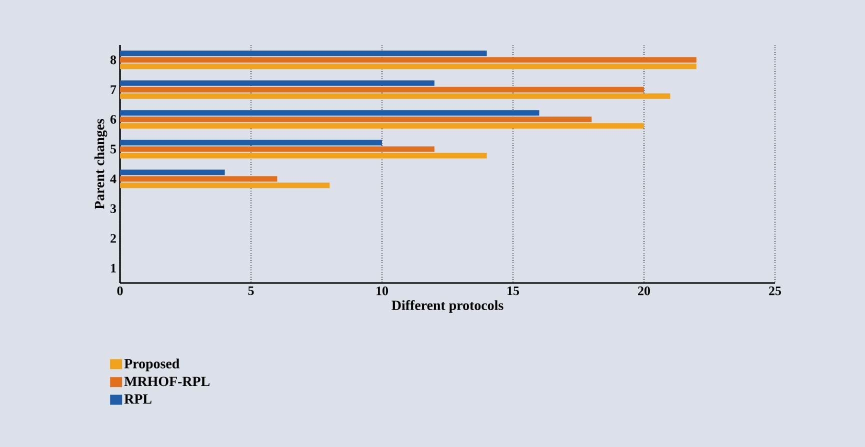 This screenshot has height=447, width=865. Describe the element at coordinates (514, 291) in the screenshot. I see `x-tick-label: 15` at that location.